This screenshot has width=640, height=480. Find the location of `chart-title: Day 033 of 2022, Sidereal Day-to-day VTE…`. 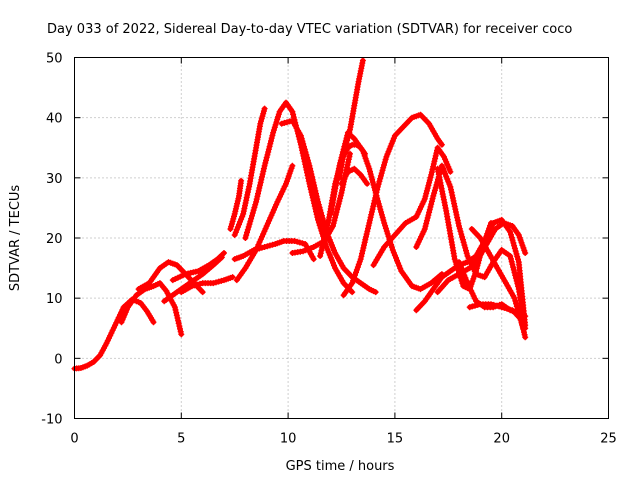

chart-title: Day 033 of 2022, Sidereal Day-to-day VTE… is located at coordinates (309, 29).